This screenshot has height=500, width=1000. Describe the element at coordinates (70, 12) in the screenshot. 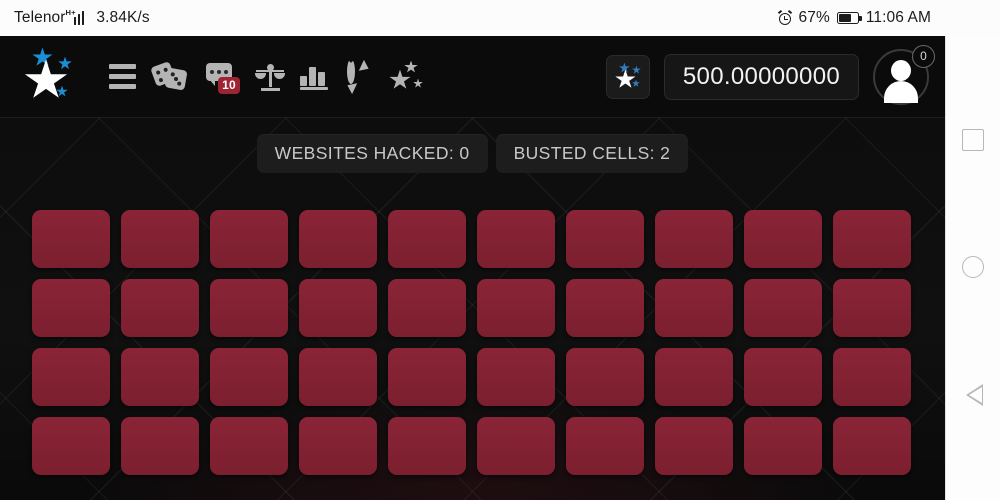

I see `network-type-label: H+` at that location.